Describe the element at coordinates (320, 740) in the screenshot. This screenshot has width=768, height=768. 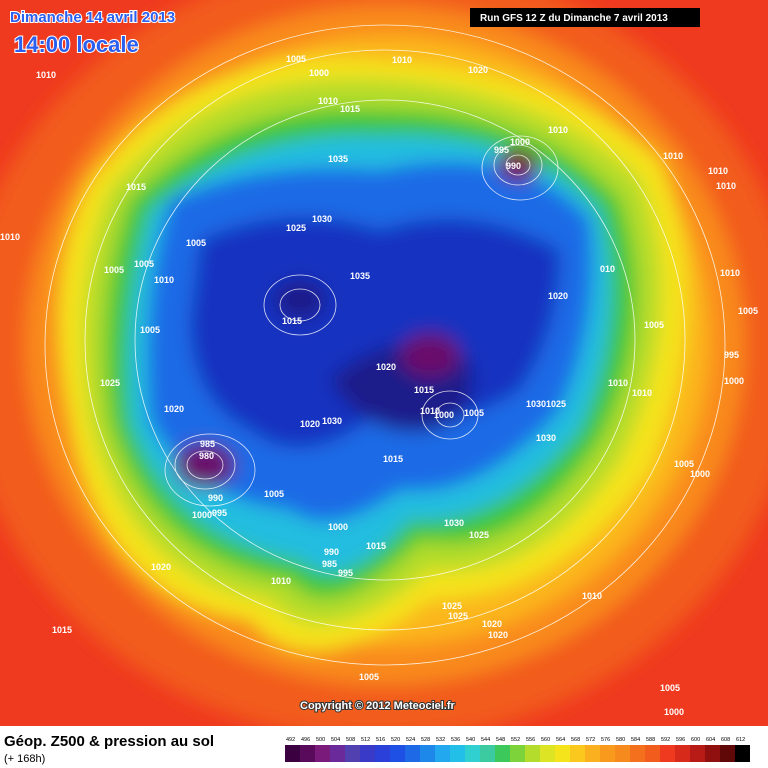
I see `scale-label: 500` at that location.